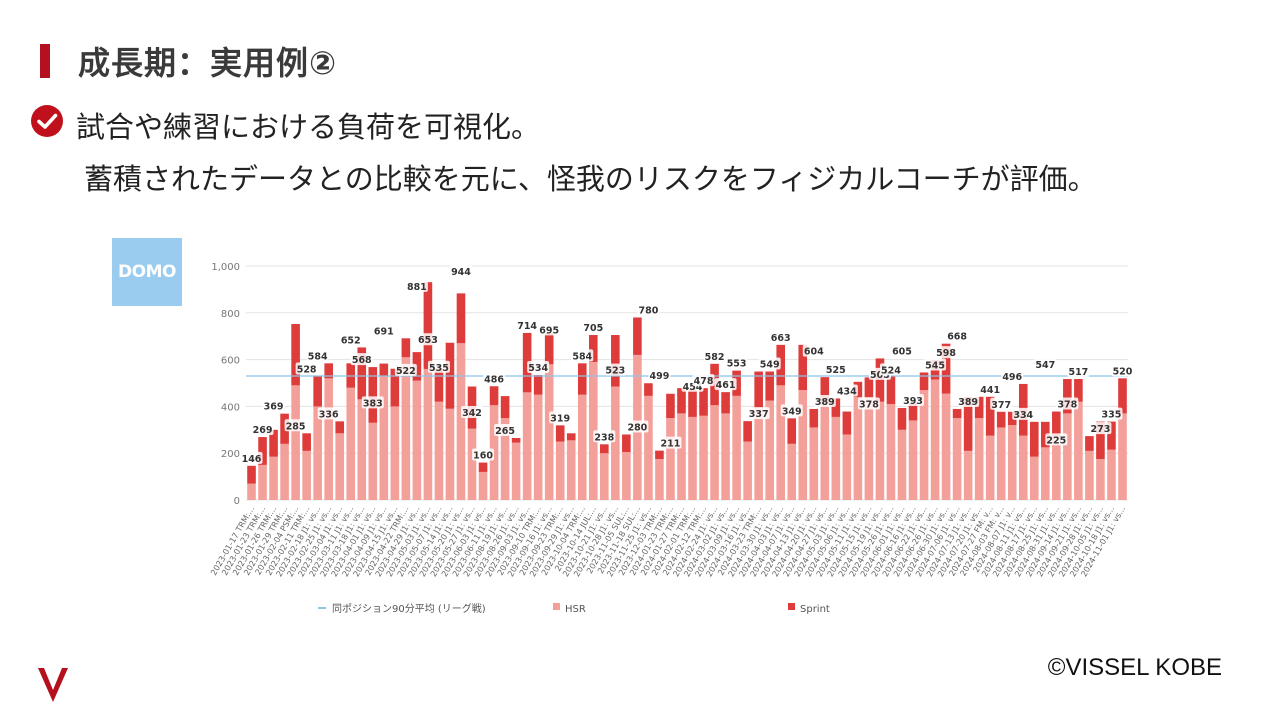  I want to click on y-tick-label: 0, so click(237, 501).